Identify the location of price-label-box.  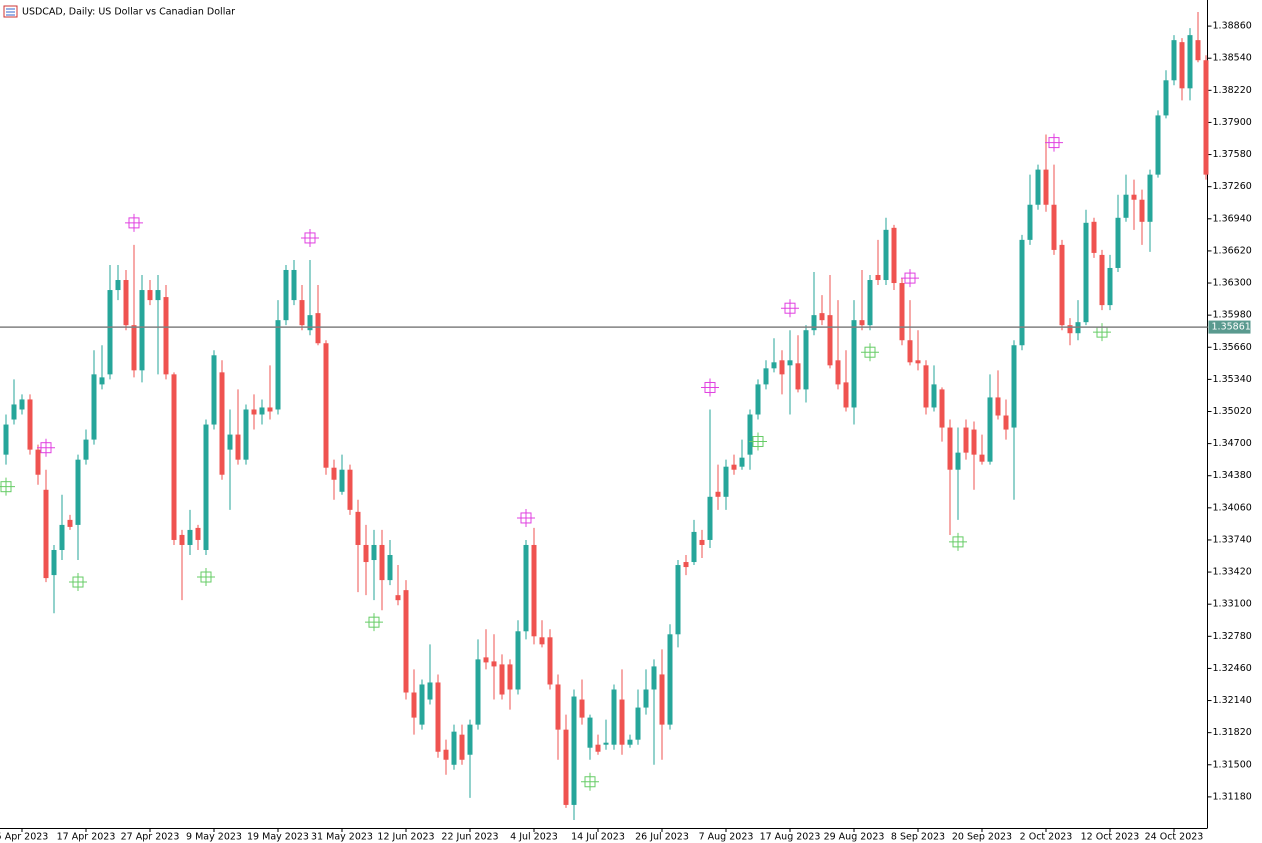
(1229, 327).